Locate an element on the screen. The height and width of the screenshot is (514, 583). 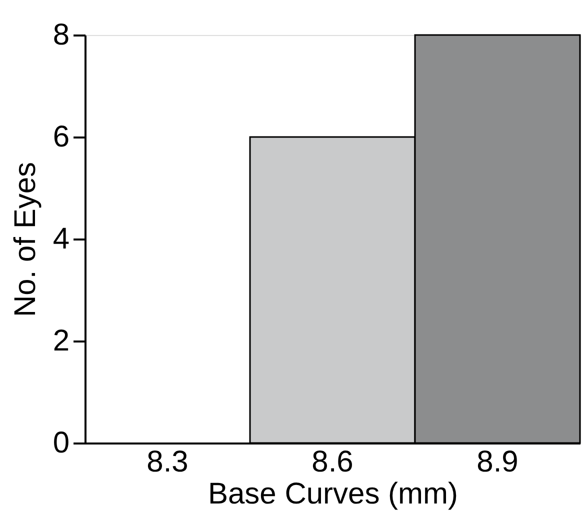
y-tick-label: 8 is located at coordinates (61, 35).